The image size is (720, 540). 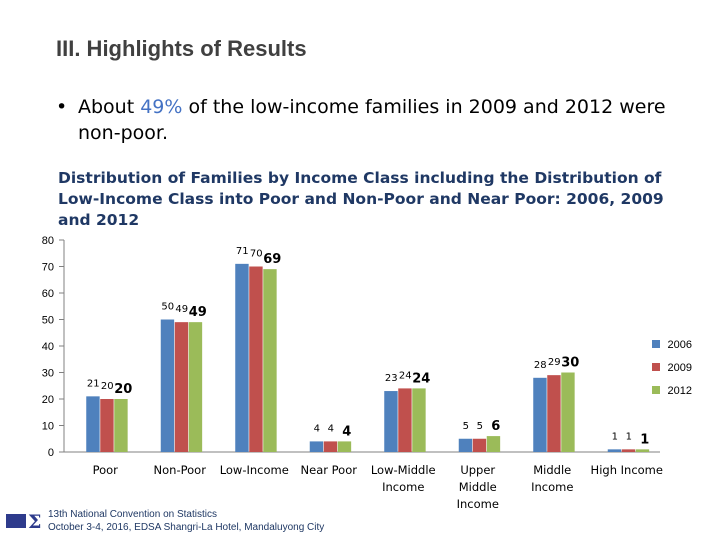 What do you see at coordinates (570, 363) in the screenshot?
I see `data-label-2012-6: 30` at bounding box center [570, 363].